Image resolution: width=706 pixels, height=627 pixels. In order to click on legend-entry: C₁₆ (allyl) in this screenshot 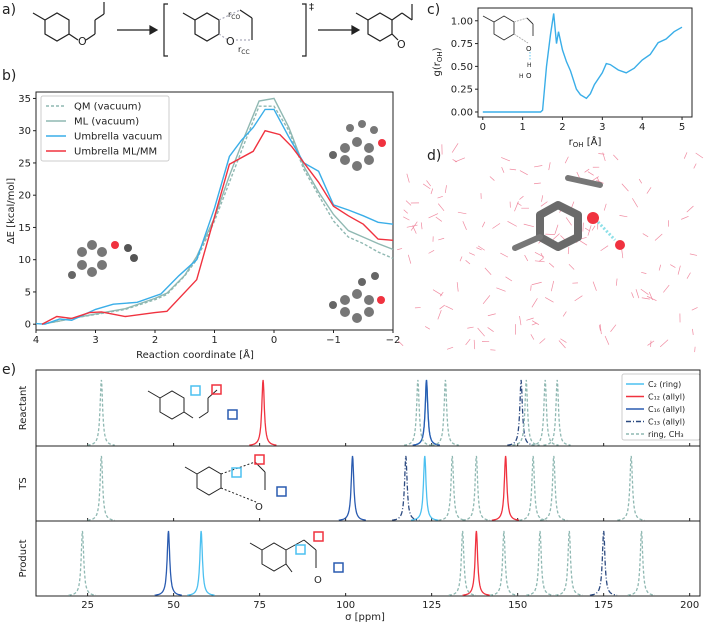, I will do `click(666, 409)`.